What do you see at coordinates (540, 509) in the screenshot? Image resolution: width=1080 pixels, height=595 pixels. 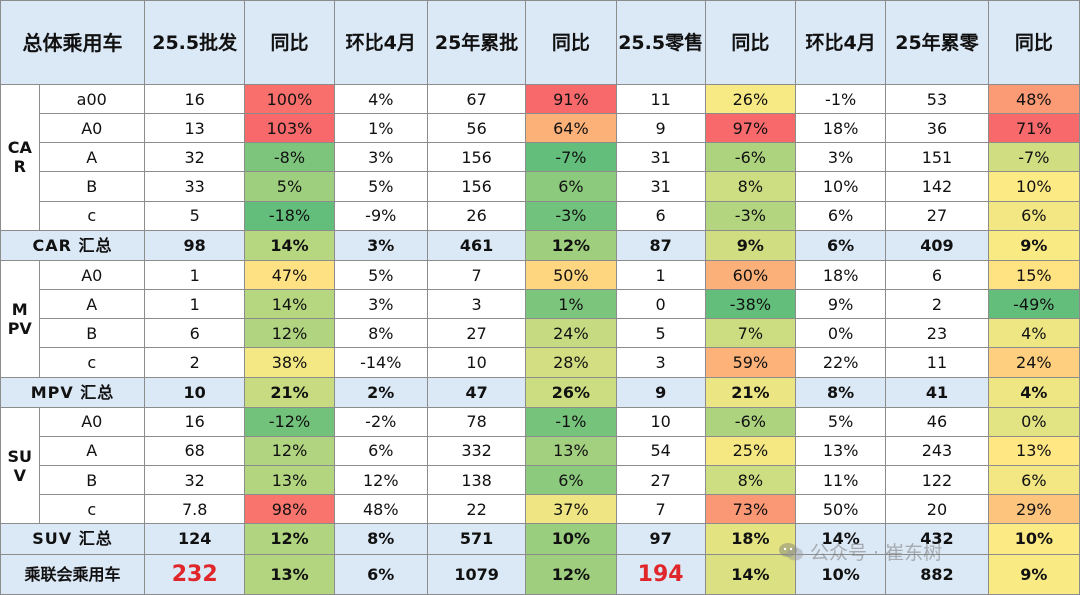 I see `table-row: c 7.8 98% 48% 22 37% 7 73% 50% 20 29%` at bounding box center [540, 509].